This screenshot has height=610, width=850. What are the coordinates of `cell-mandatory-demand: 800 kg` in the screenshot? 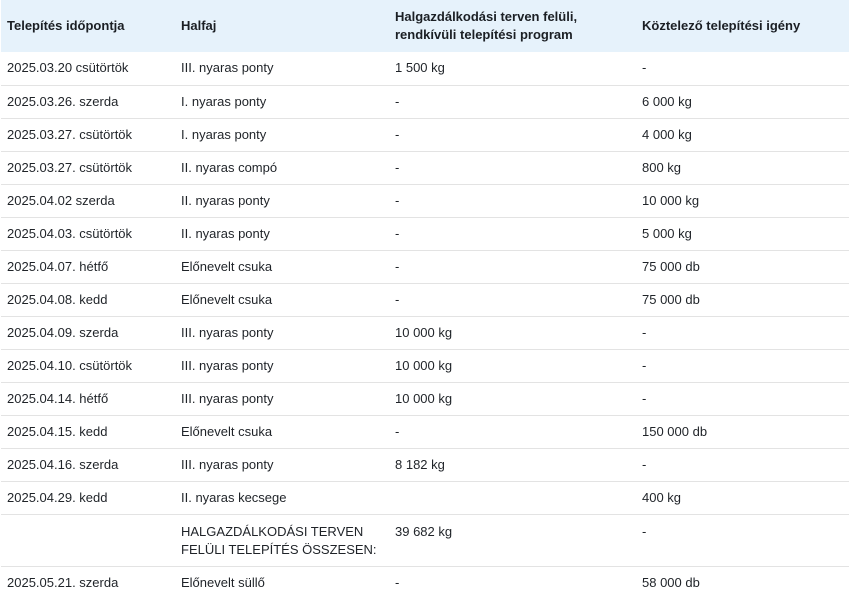 It's located at (662, 167).